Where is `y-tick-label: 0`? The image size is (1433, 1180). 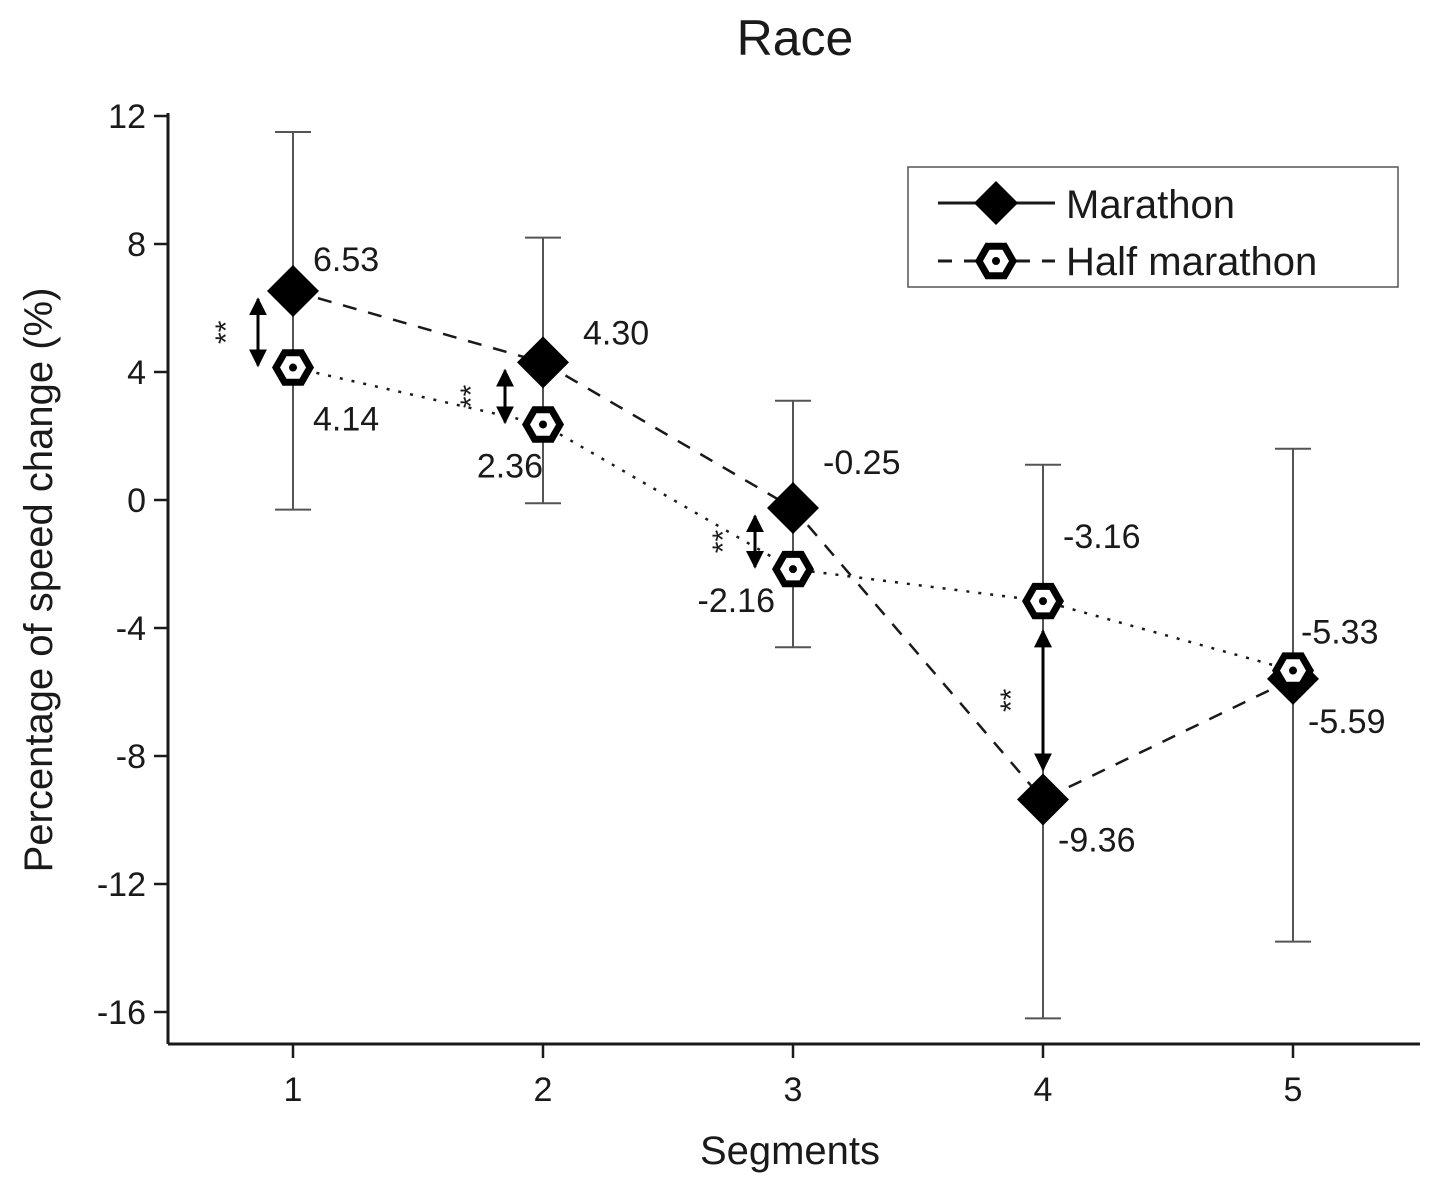
y-tick-label: 0 is located at coordinates (136, 501).